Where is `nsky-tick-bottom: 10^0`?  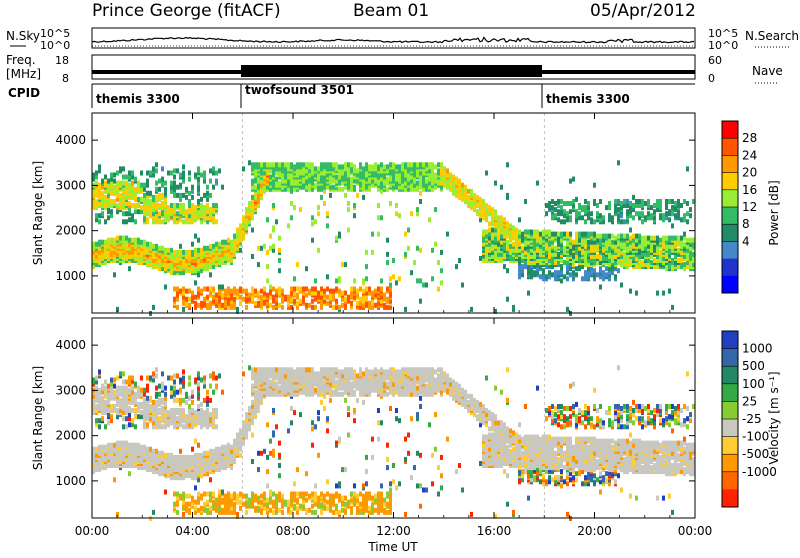 nsky-tick-bottom: 10^0 is located at coordinates (55, 45).